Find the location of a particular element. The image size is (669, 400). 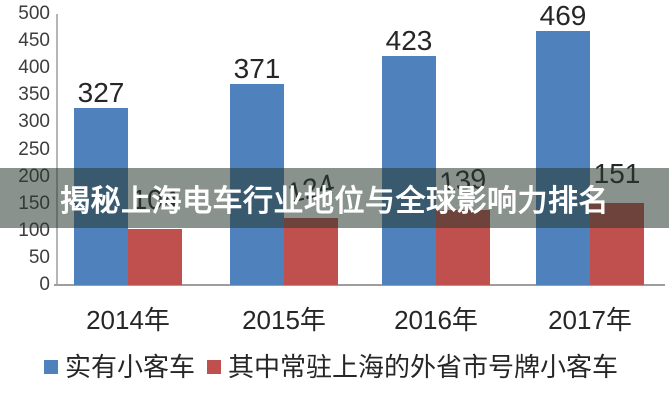

bar-value-label: 371 is located at coordinates (257, 68).